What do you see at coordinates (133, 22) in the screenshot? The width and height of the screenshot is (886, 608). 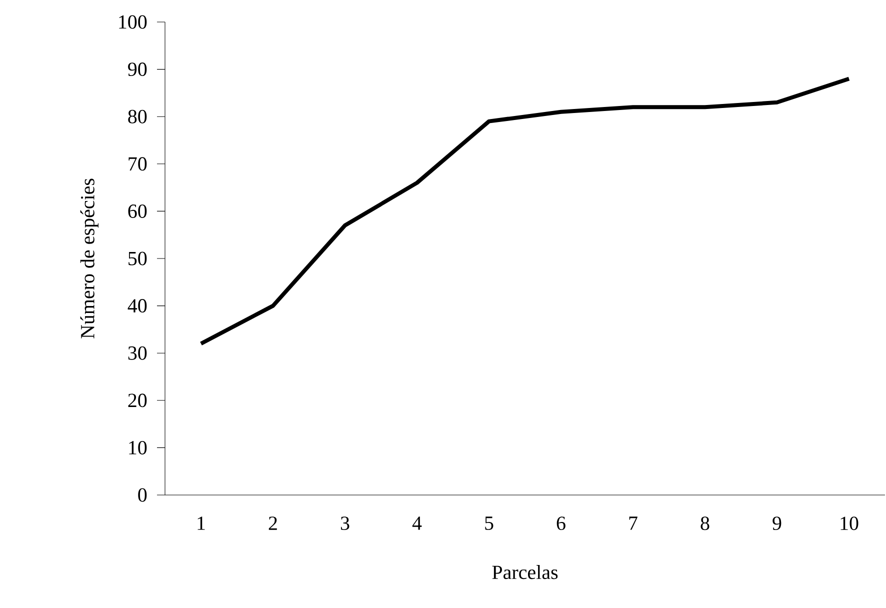 I see `y-tick-label: 100` at bounding box center [133, 22].